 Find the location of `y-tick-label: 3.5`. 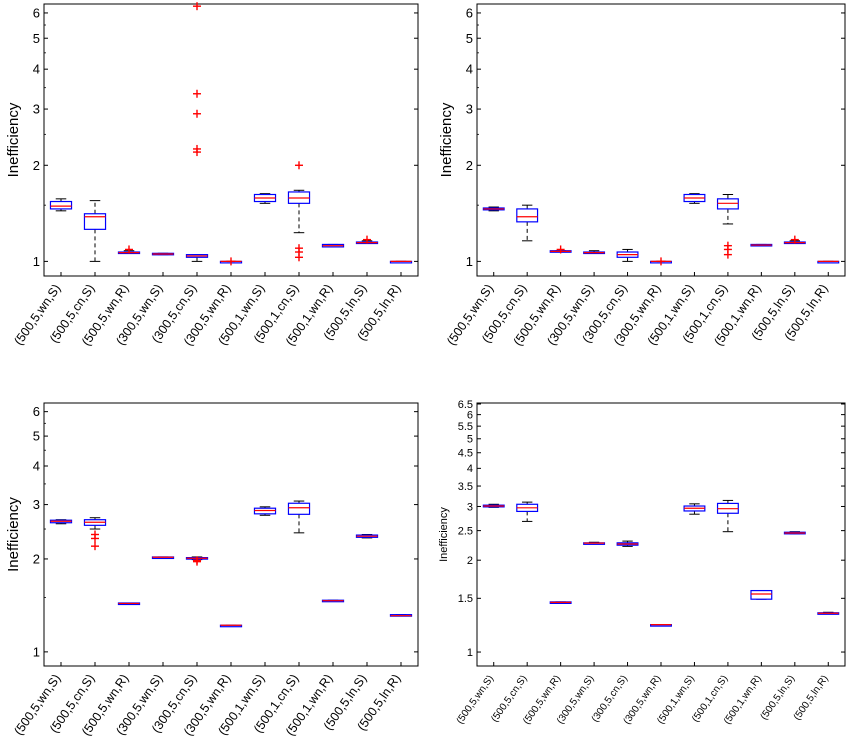

y-tick-label: 3.5 is located at coordinates (465, 487).